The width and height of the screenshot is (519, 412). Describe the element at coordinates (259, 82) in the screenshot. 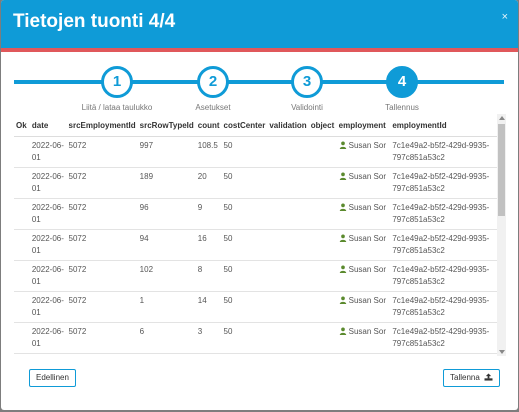

I see `step-track` at that location.